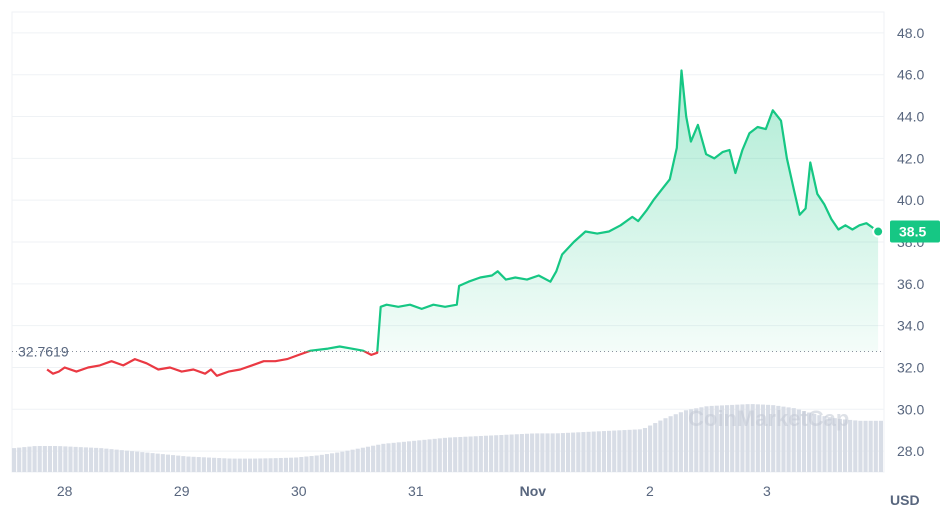 The width and height of the screenshot is (947, 518). I want to click on x-tick-label: 3, so click(767, 491).